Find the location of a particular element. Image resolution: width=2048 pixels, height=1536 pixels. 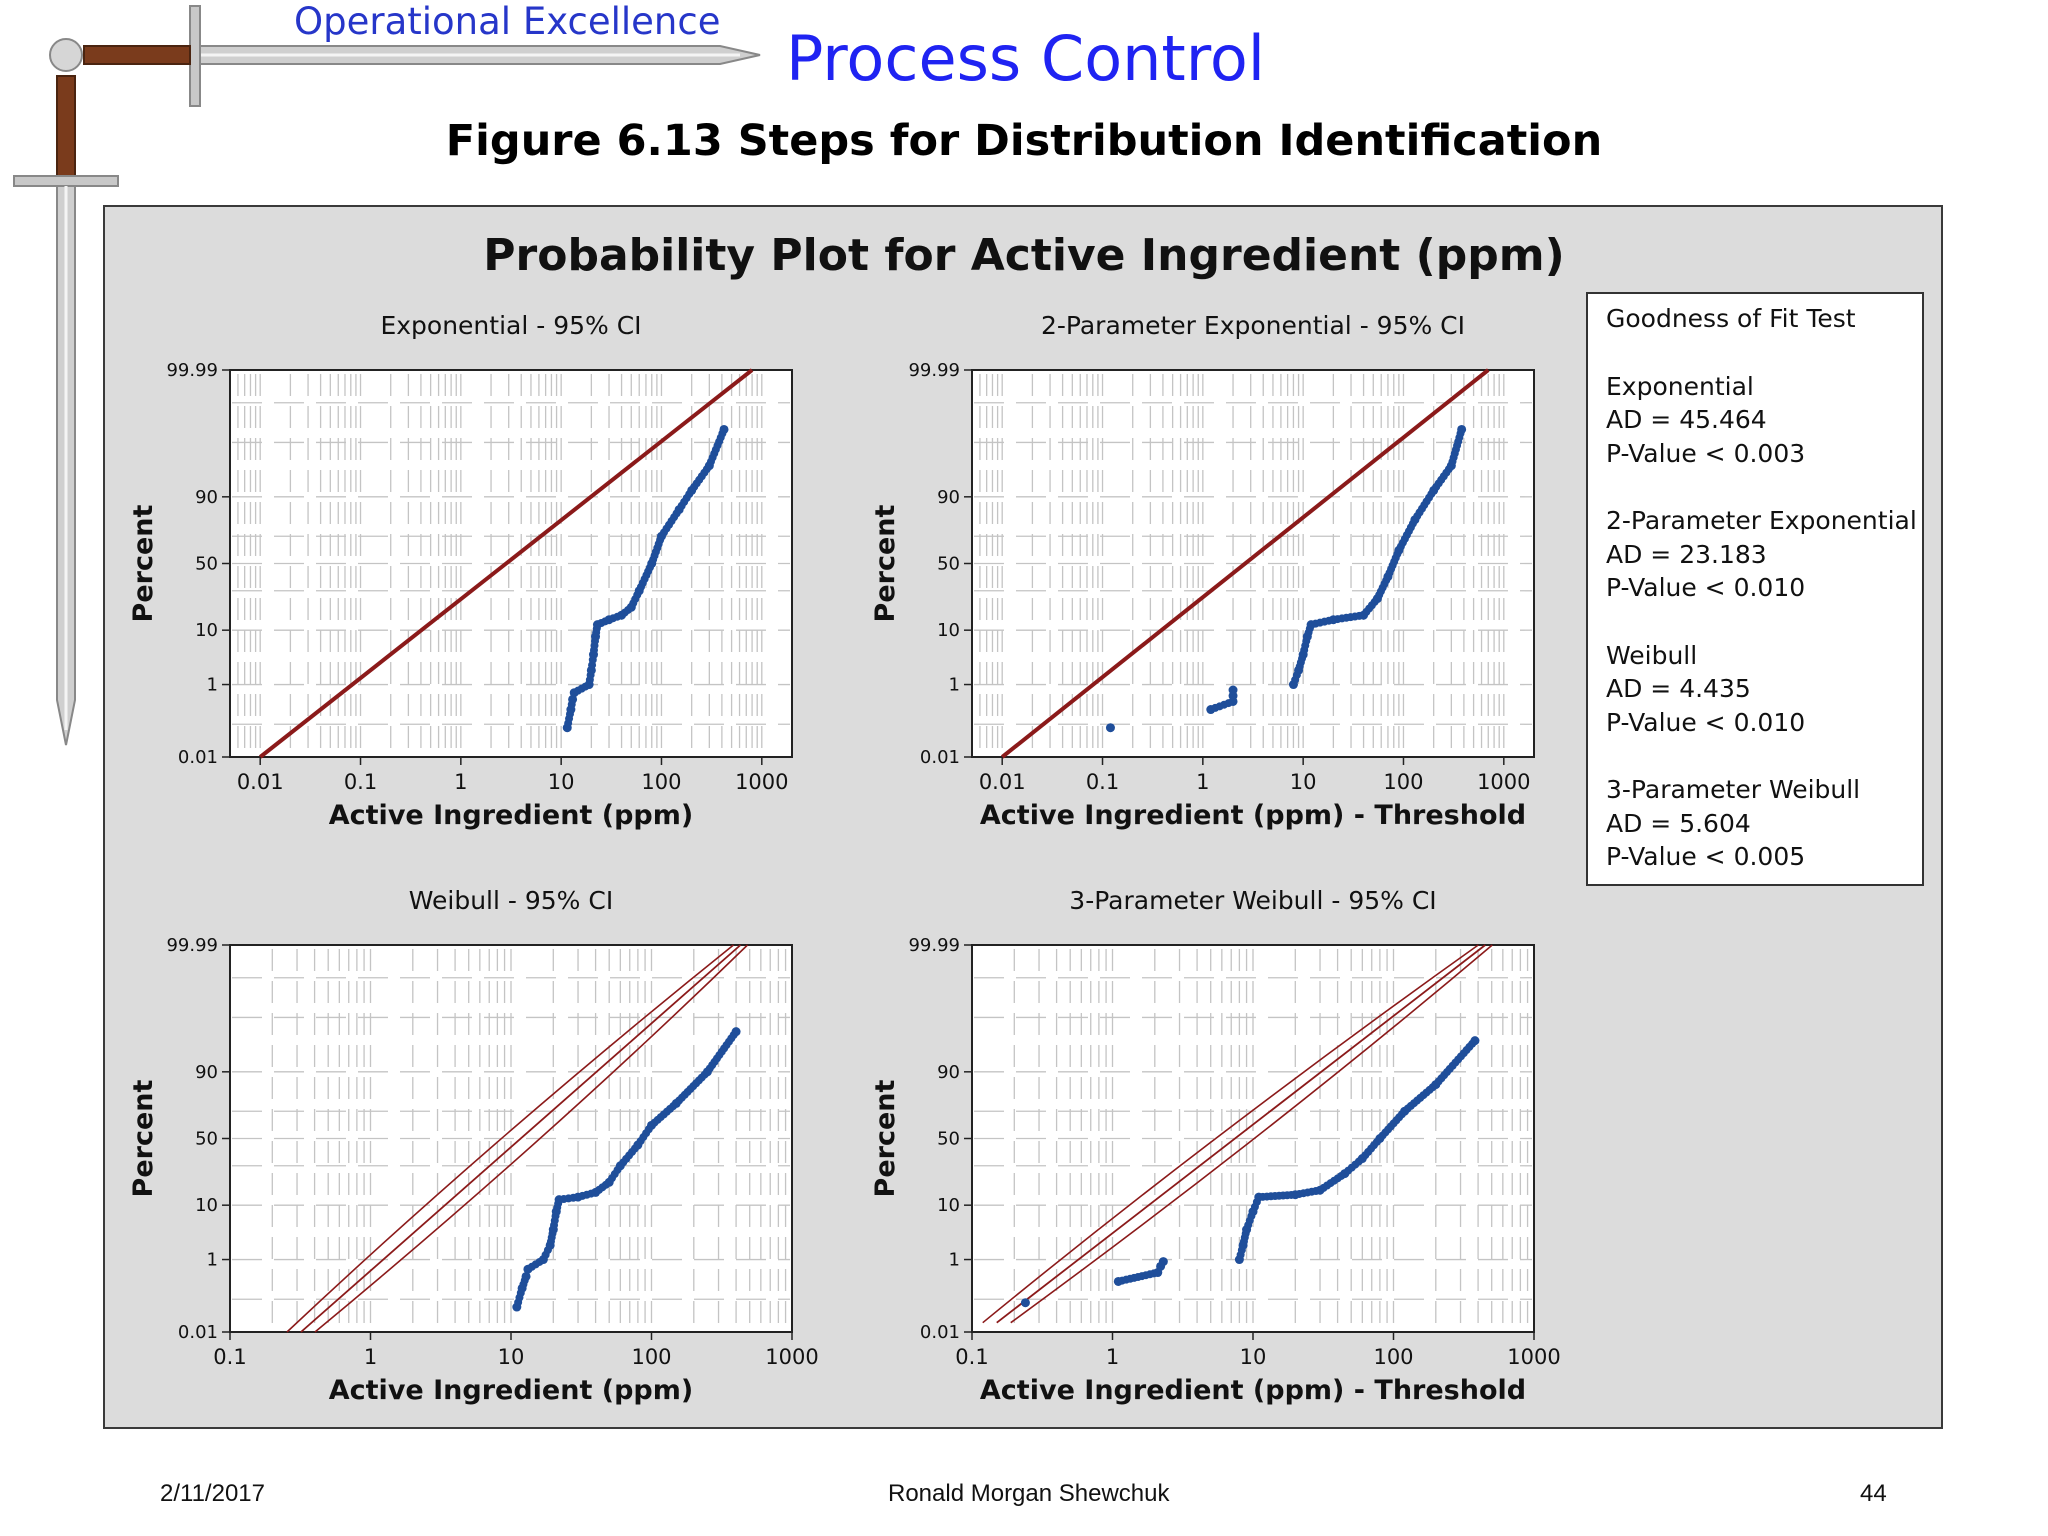

gof-test-pvalue: P-Value < 0.003 is located at coordinates (1706, 453).